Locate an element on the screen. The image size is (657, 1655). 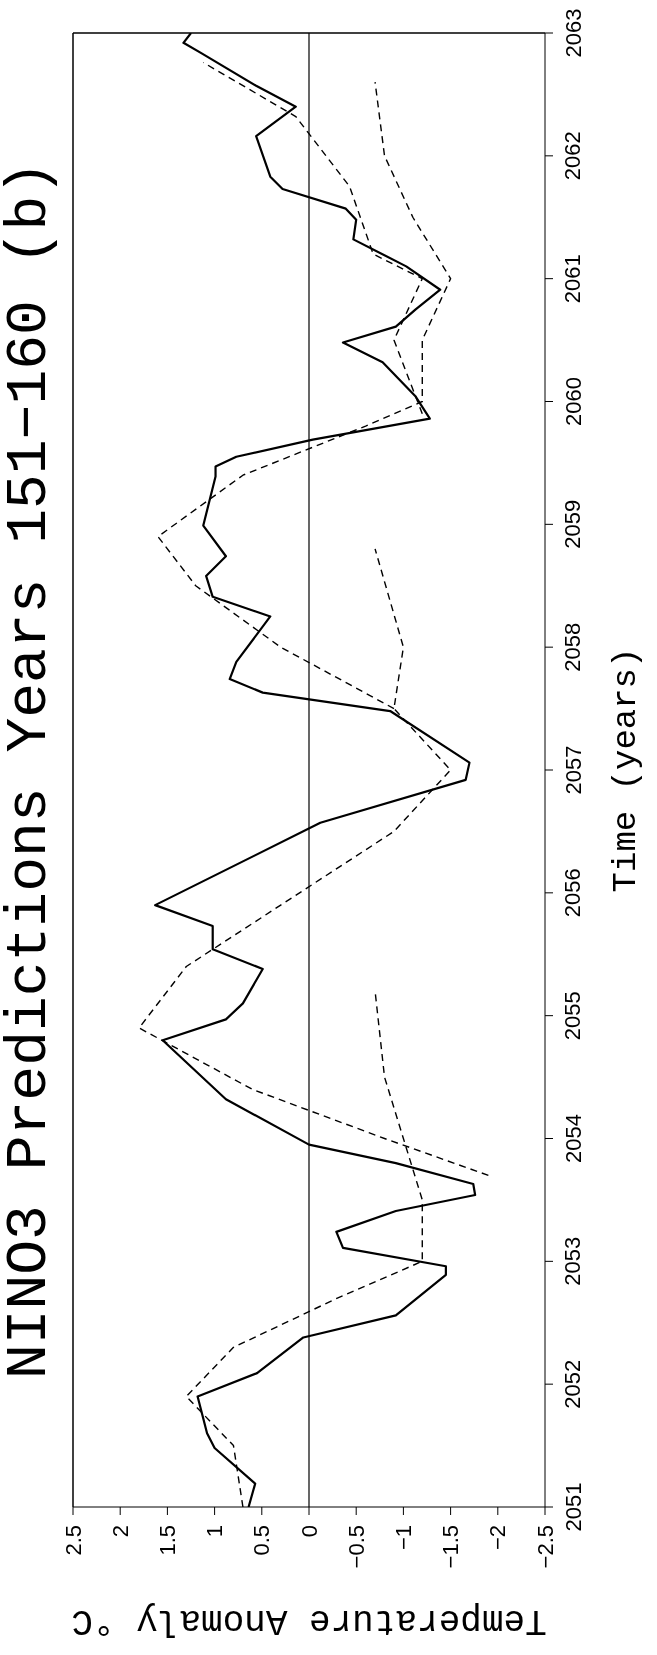
text: NINO3 Predictions Years 151−160 (b) is located at coordinates (31, 770).